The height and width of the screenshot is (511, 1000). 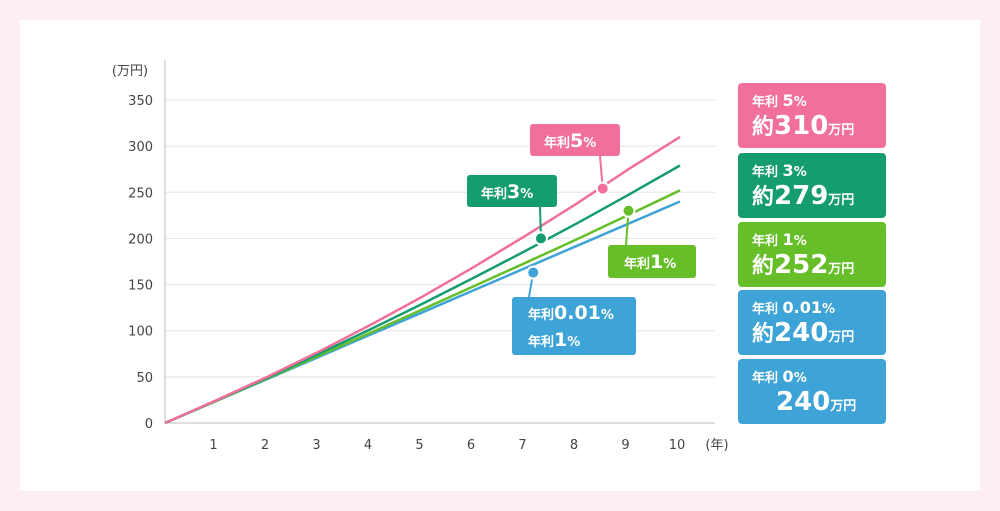 I want to click on result-box-rate-0: 年利 0% 240万円, so click(x=812, y=391).